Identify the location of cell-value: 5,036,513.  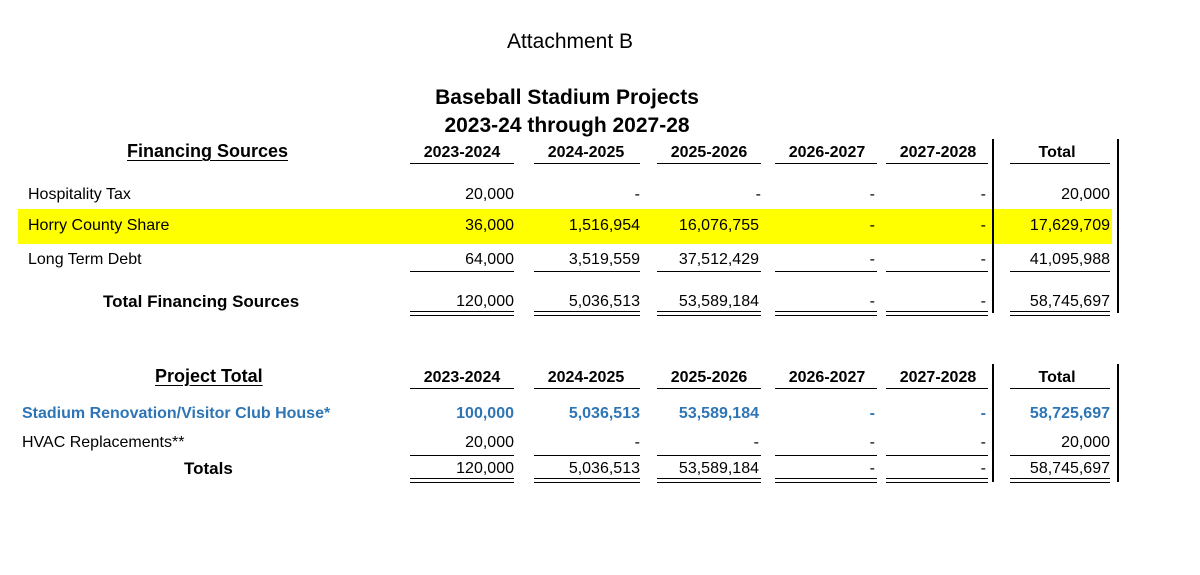
(604, 413).